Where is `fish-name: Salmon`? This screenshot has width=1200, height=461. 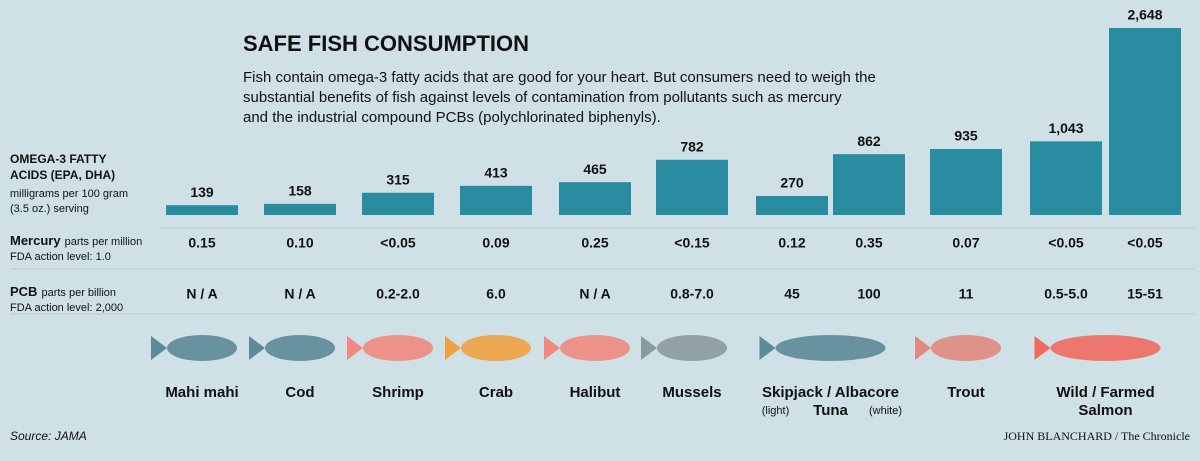
fish-name: Salmon is located at coordinates (1105, 410).